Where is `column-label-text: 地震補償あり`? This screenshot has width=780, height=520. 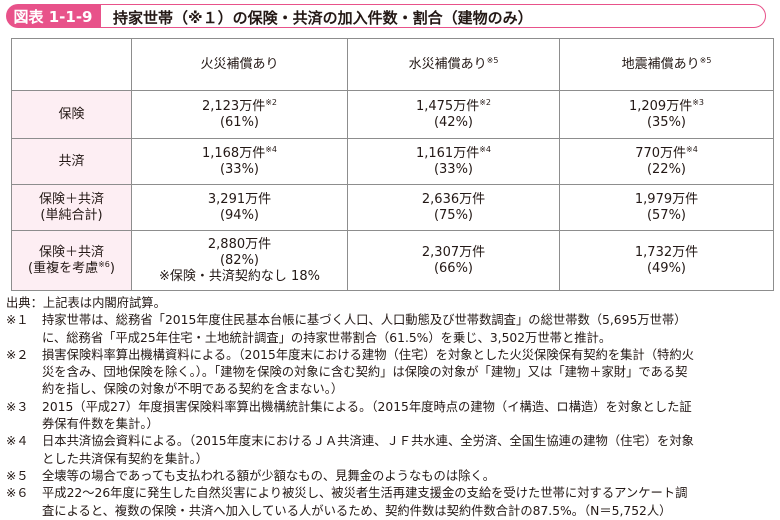 column-label-text: 地震補償あり is located at coordinates (660, 64).